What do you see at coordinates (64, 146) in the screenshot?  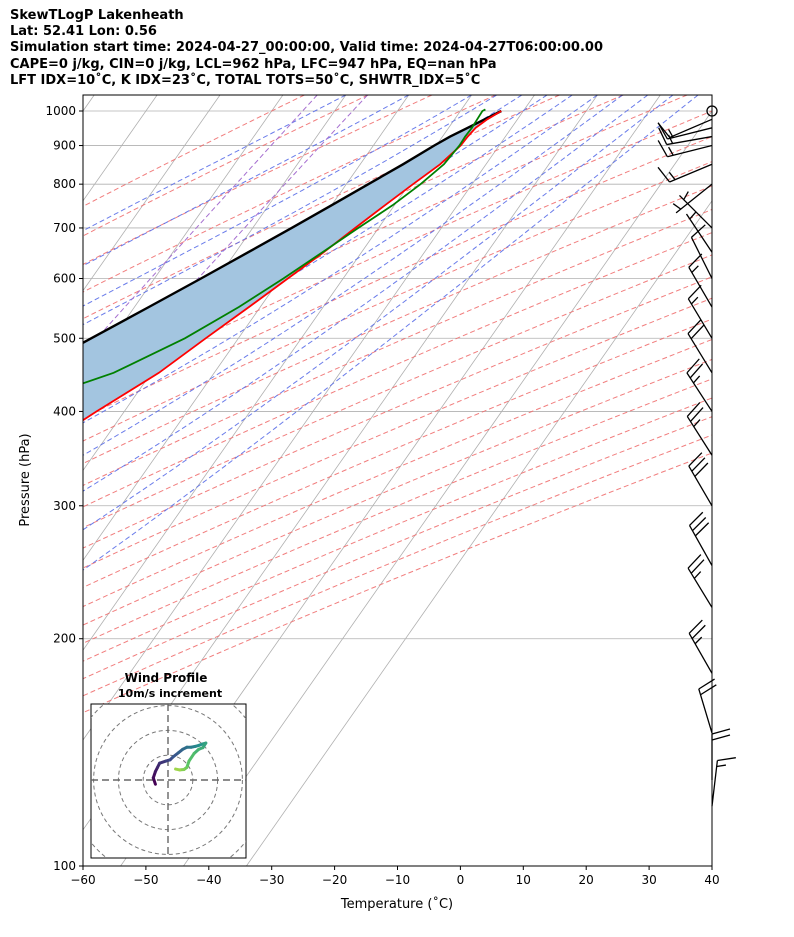 I see `y-tick-label: 900` at bounding box center [64, 146].